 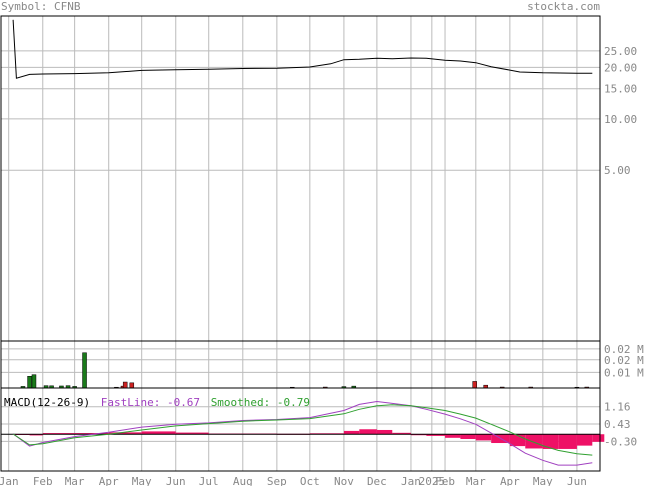 What do you see at coordinates (620, 89) in the screenshot?
I see `price-tick-label: 15.00` at bounding box center [620, 89].